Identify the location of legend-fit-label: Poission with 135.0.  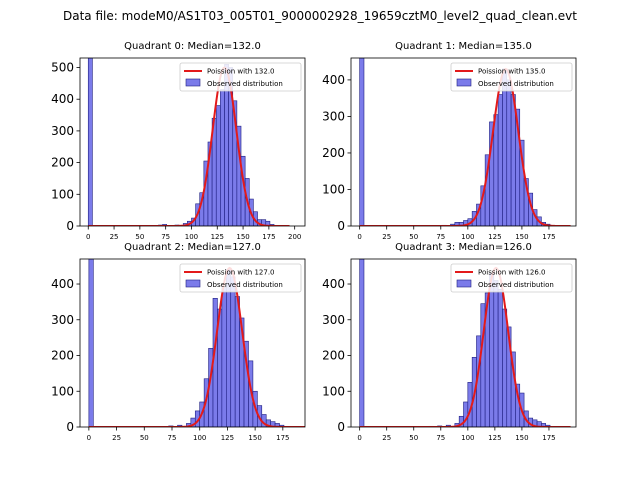
(512, 72).